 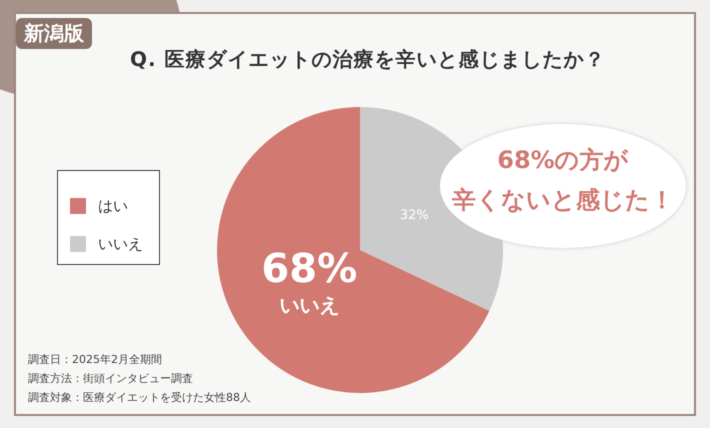 What do you see at coordinates (113, 206) in the screenshot?
I see `legend-label: はい` at bounding box center [113, 206].